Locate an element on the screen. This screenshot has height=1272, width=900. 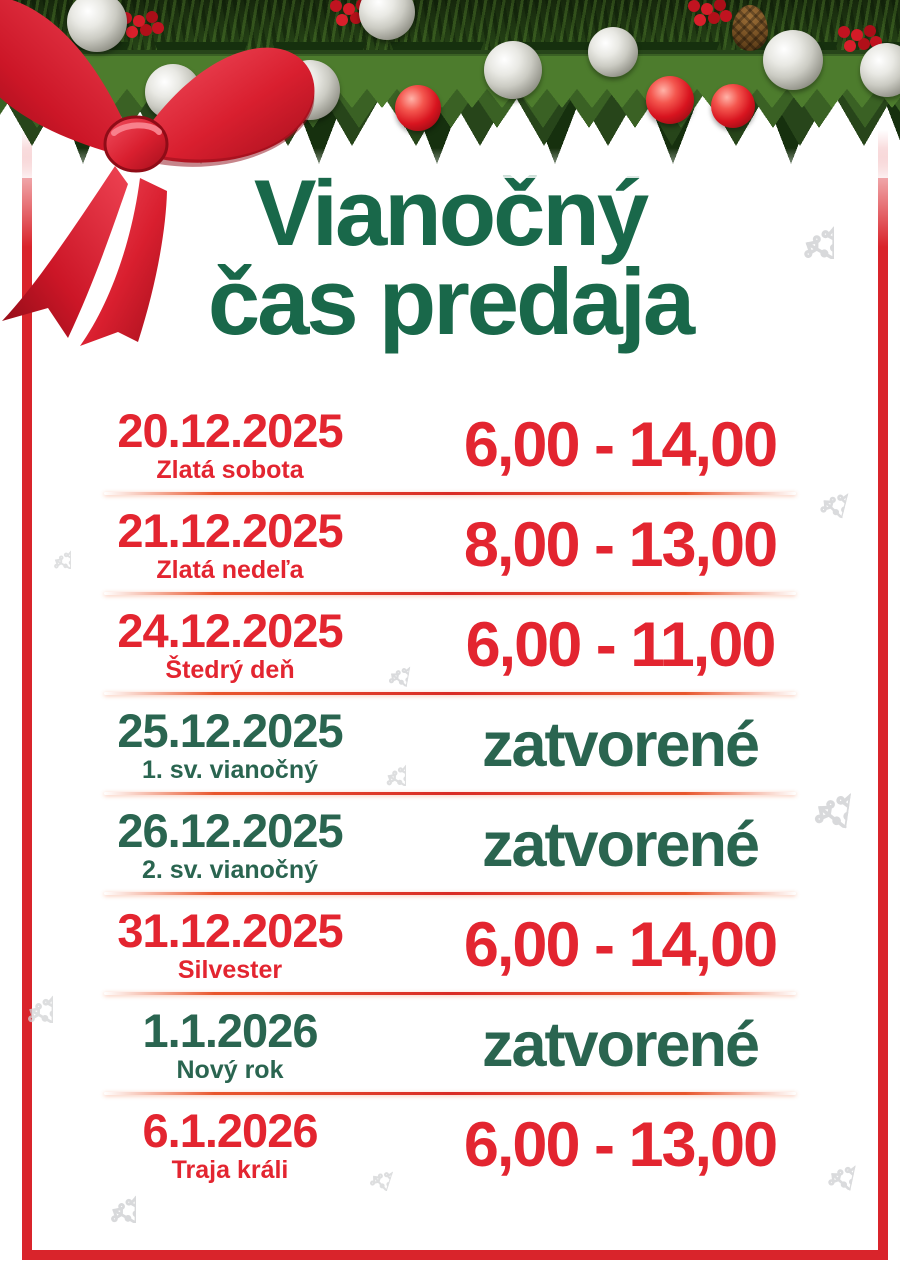
schedule-hours: 8,00 - 13,00 is located at coordinates (620, 544).